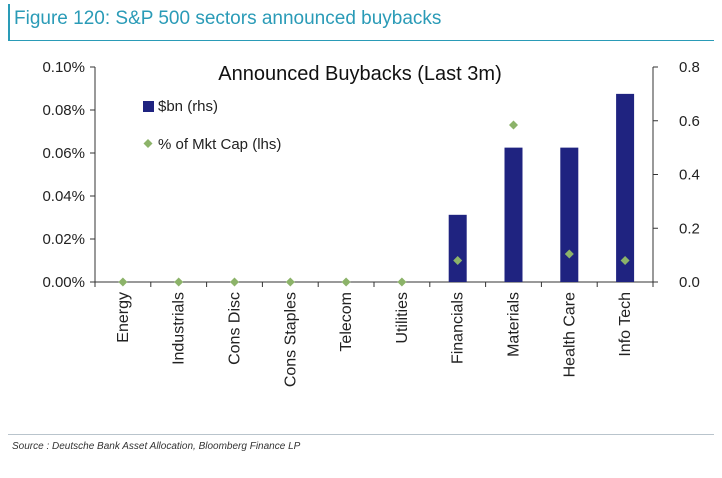  Describe the element at coordinates (123, 317) in the screenshot. I see `x-tick-label: Energy` at that location.